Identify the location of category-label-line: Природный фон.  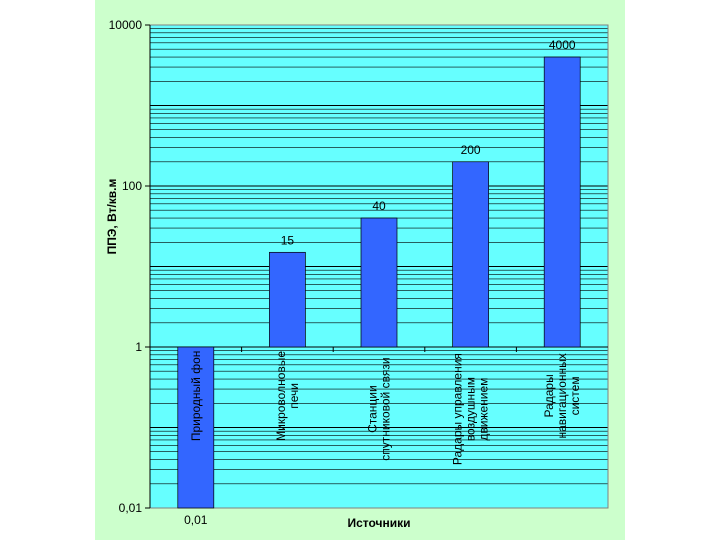
(196, 396).